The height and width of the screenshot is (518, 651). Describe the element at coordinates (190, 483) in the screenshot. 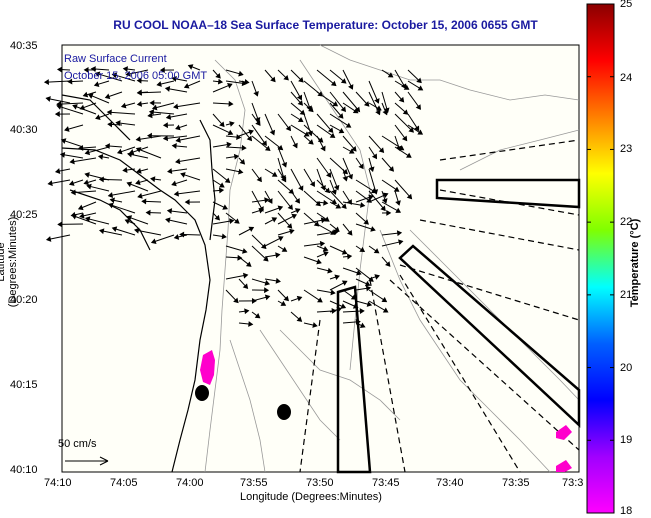

I see `x-tick-label: 74:00` at that location.